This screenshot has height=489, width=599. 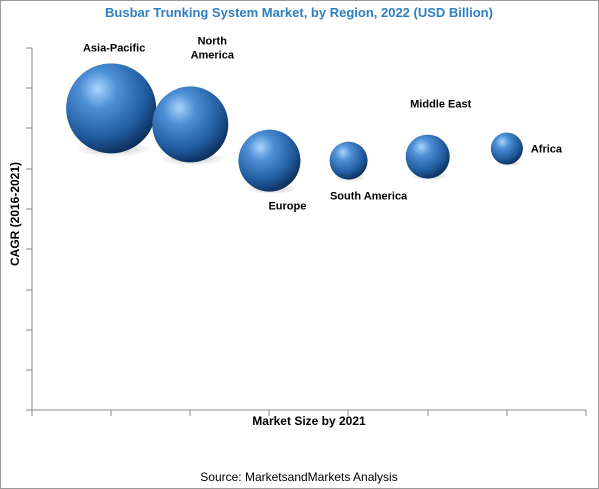 What do you see at coordinates (15, 214) in the screenshot?
I see `y-axis-title: CAGR (2016-2021)` at bounding box center [15, 214].